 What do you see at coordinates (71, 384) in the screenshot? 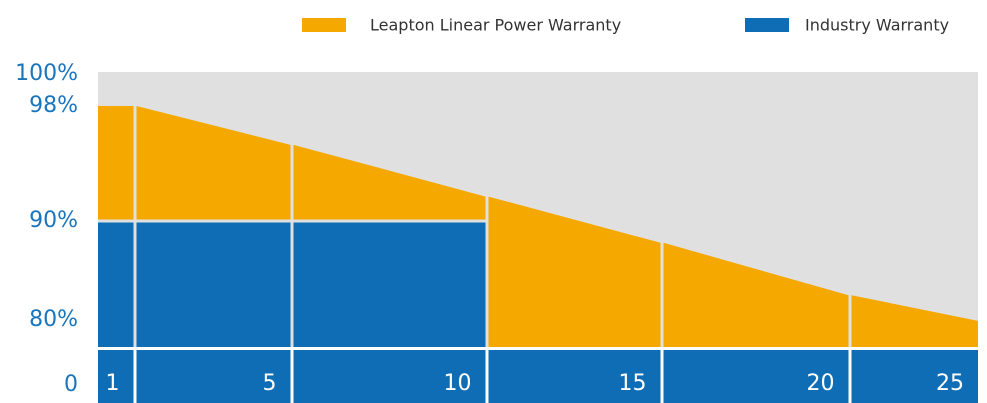
I see `y-tick-label: 0` at bounding box center [71, 384].